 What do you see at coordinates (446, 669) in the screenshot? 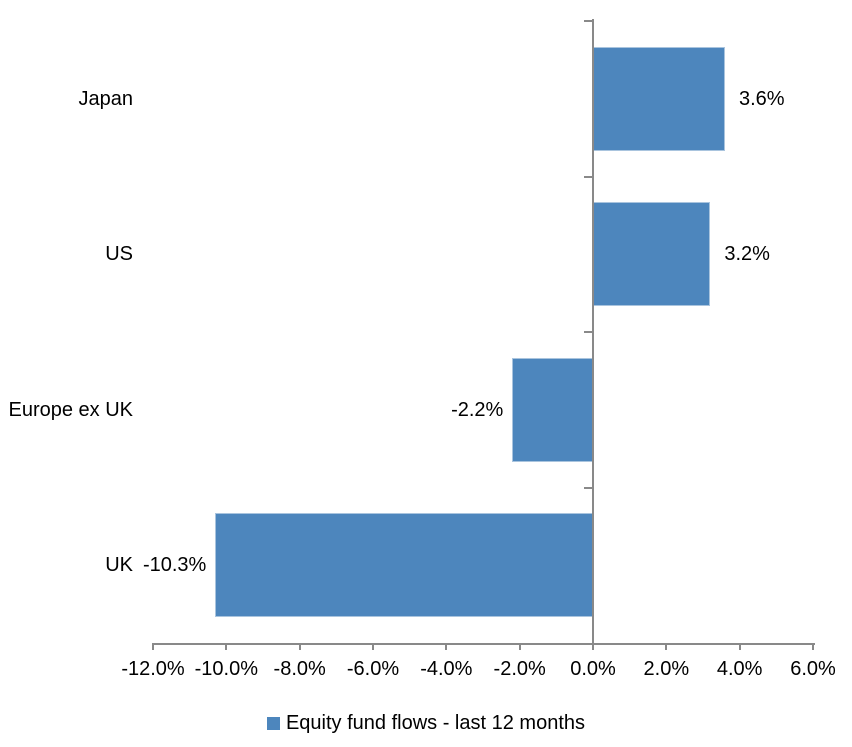
I see `x-axis-tick-label: -4.0%` at bounding box center [446, 669].